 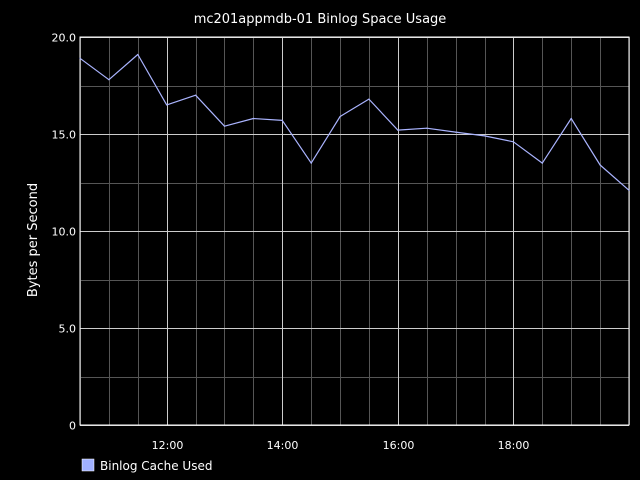 What do you see at coordinates (64, 38) in the screenshot?
I see `y-tick-label: 20.0` at bounding box center [64, 38].